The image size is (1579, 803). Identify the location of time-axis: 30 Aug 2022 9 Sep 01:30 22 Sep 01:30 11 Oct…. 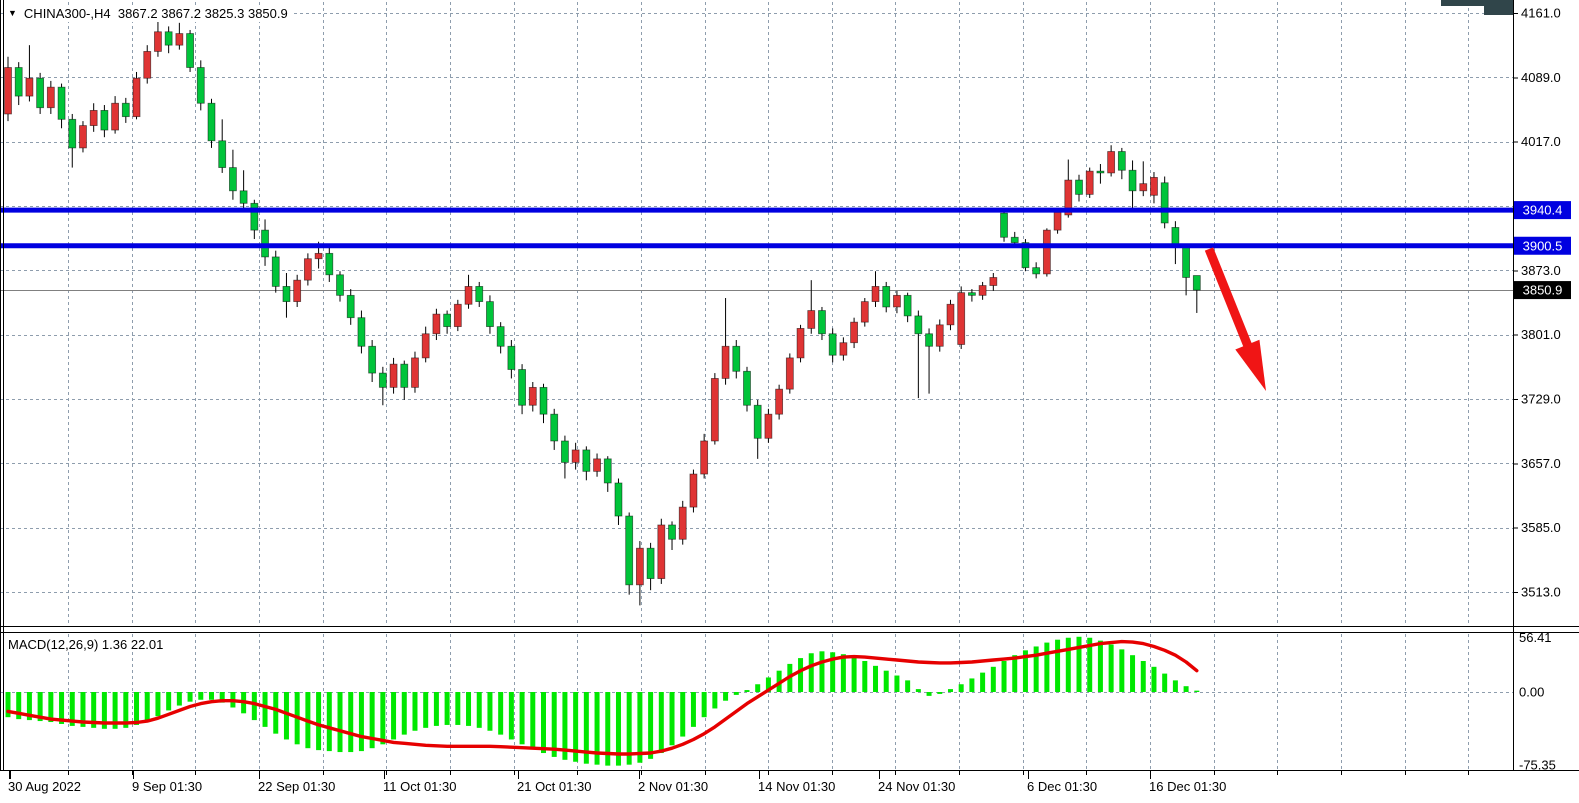
(738, 782).